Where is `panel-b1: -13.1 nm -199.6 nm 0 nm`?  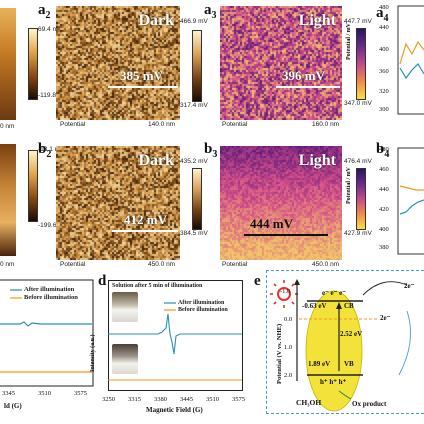 panel-b1: -13.1 nm -199.6 nm 0 nm is located at coordinates (33, 205).